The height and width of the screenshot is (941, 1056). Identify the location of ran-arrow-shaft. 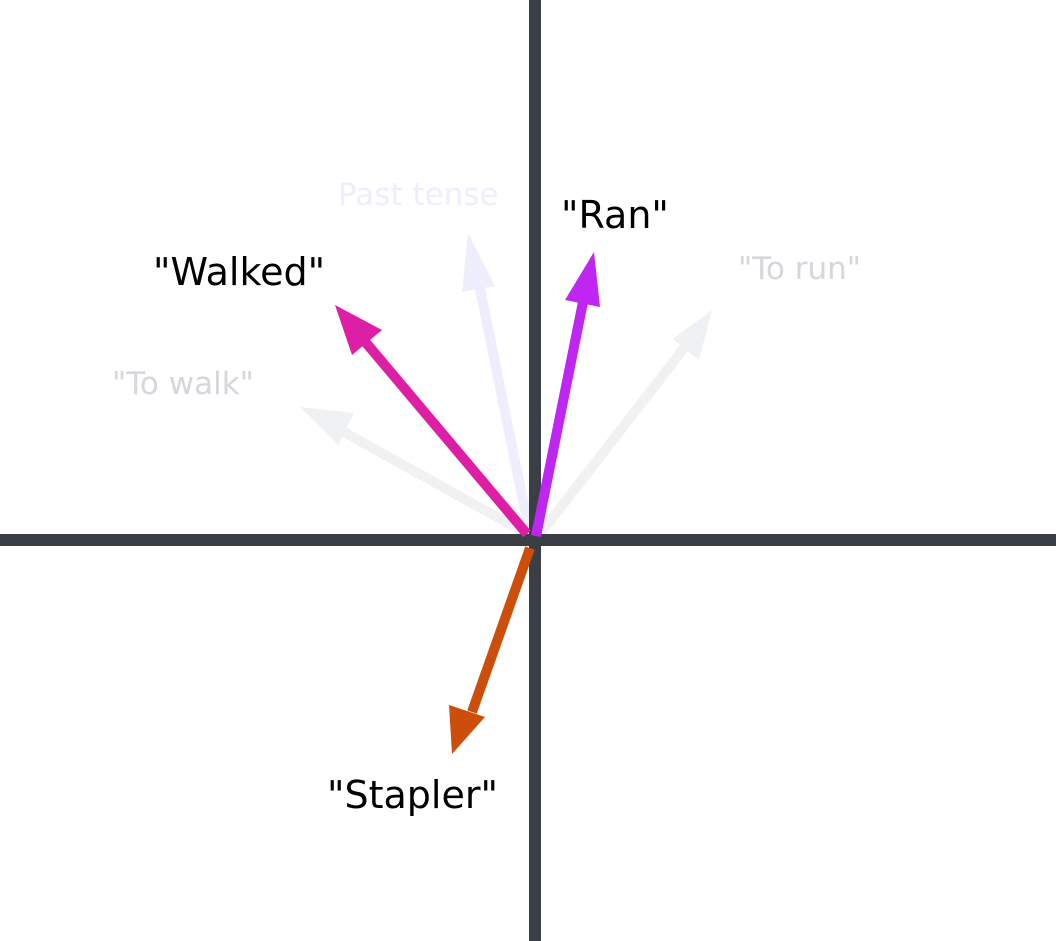
(560, 416).